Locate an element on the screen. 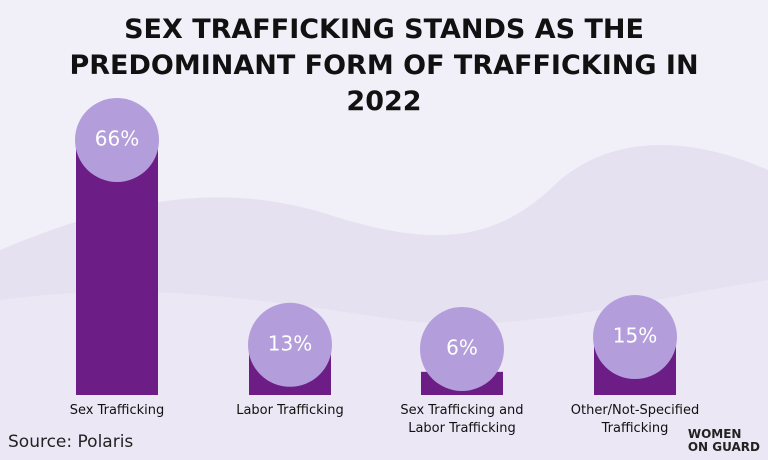  value-label: 66% is located at coordinates (117, 139).